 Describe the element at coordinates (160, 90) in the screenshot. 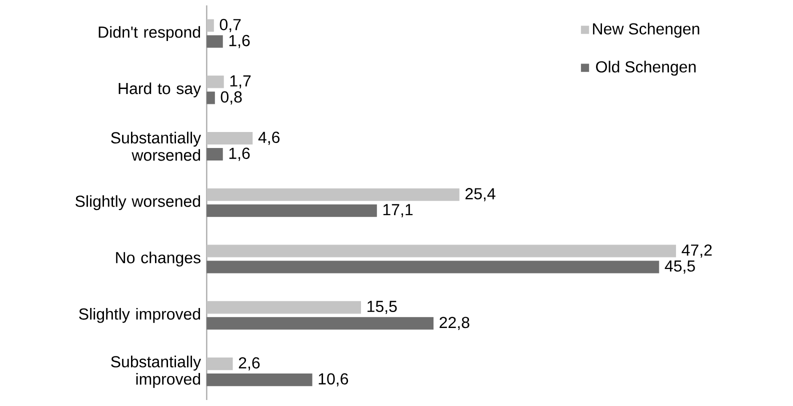

I see `y-tick-label: Hard to say` at that location.